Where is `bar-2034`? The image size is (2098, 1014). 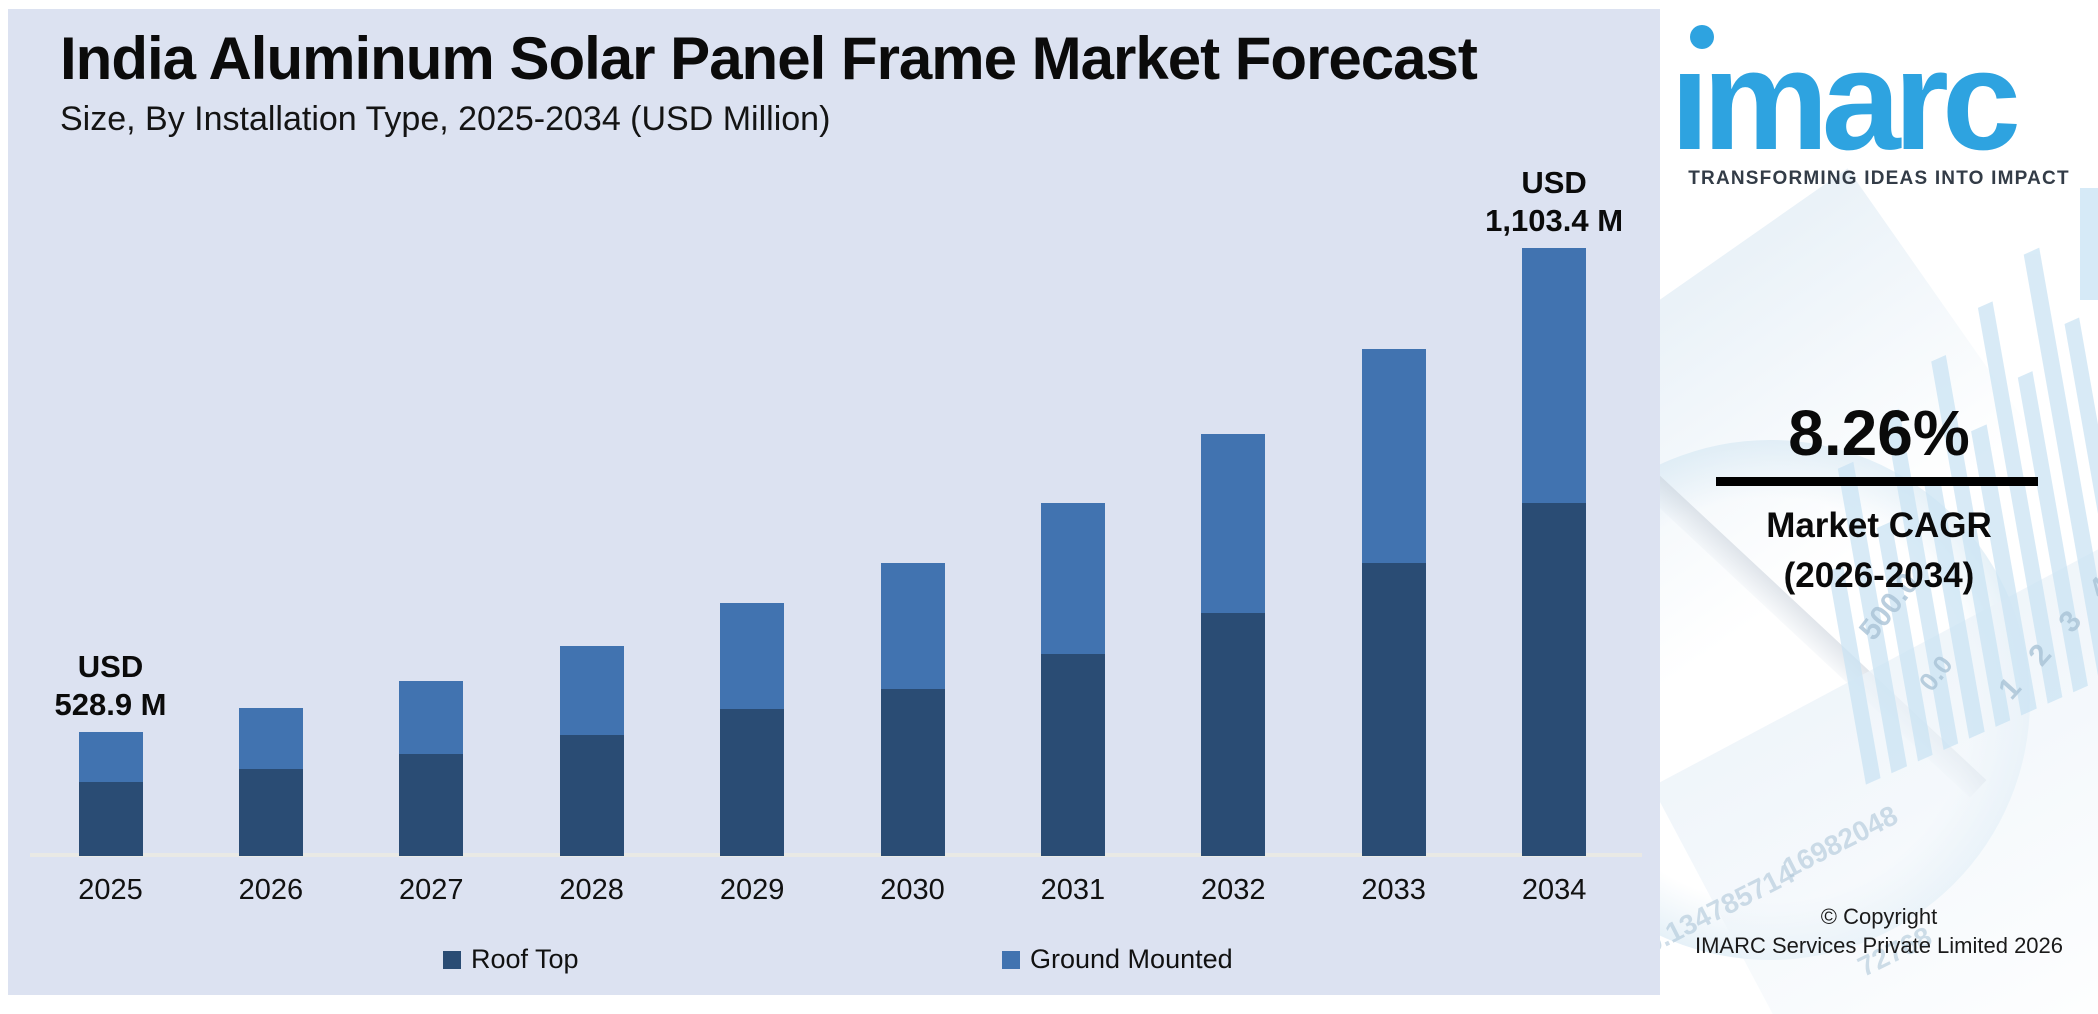 bar-2034 is located at coordinates (1554, 552).